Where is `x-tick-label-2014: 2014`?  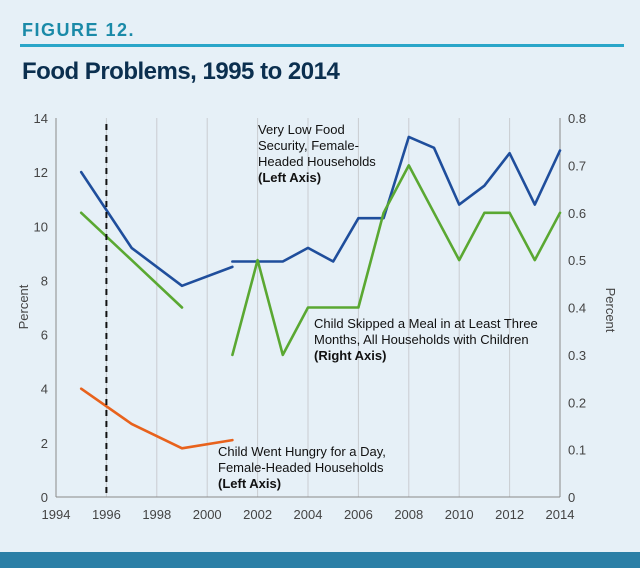 x-tick-label-2014: 2014 is located at coordinates (560, 514).